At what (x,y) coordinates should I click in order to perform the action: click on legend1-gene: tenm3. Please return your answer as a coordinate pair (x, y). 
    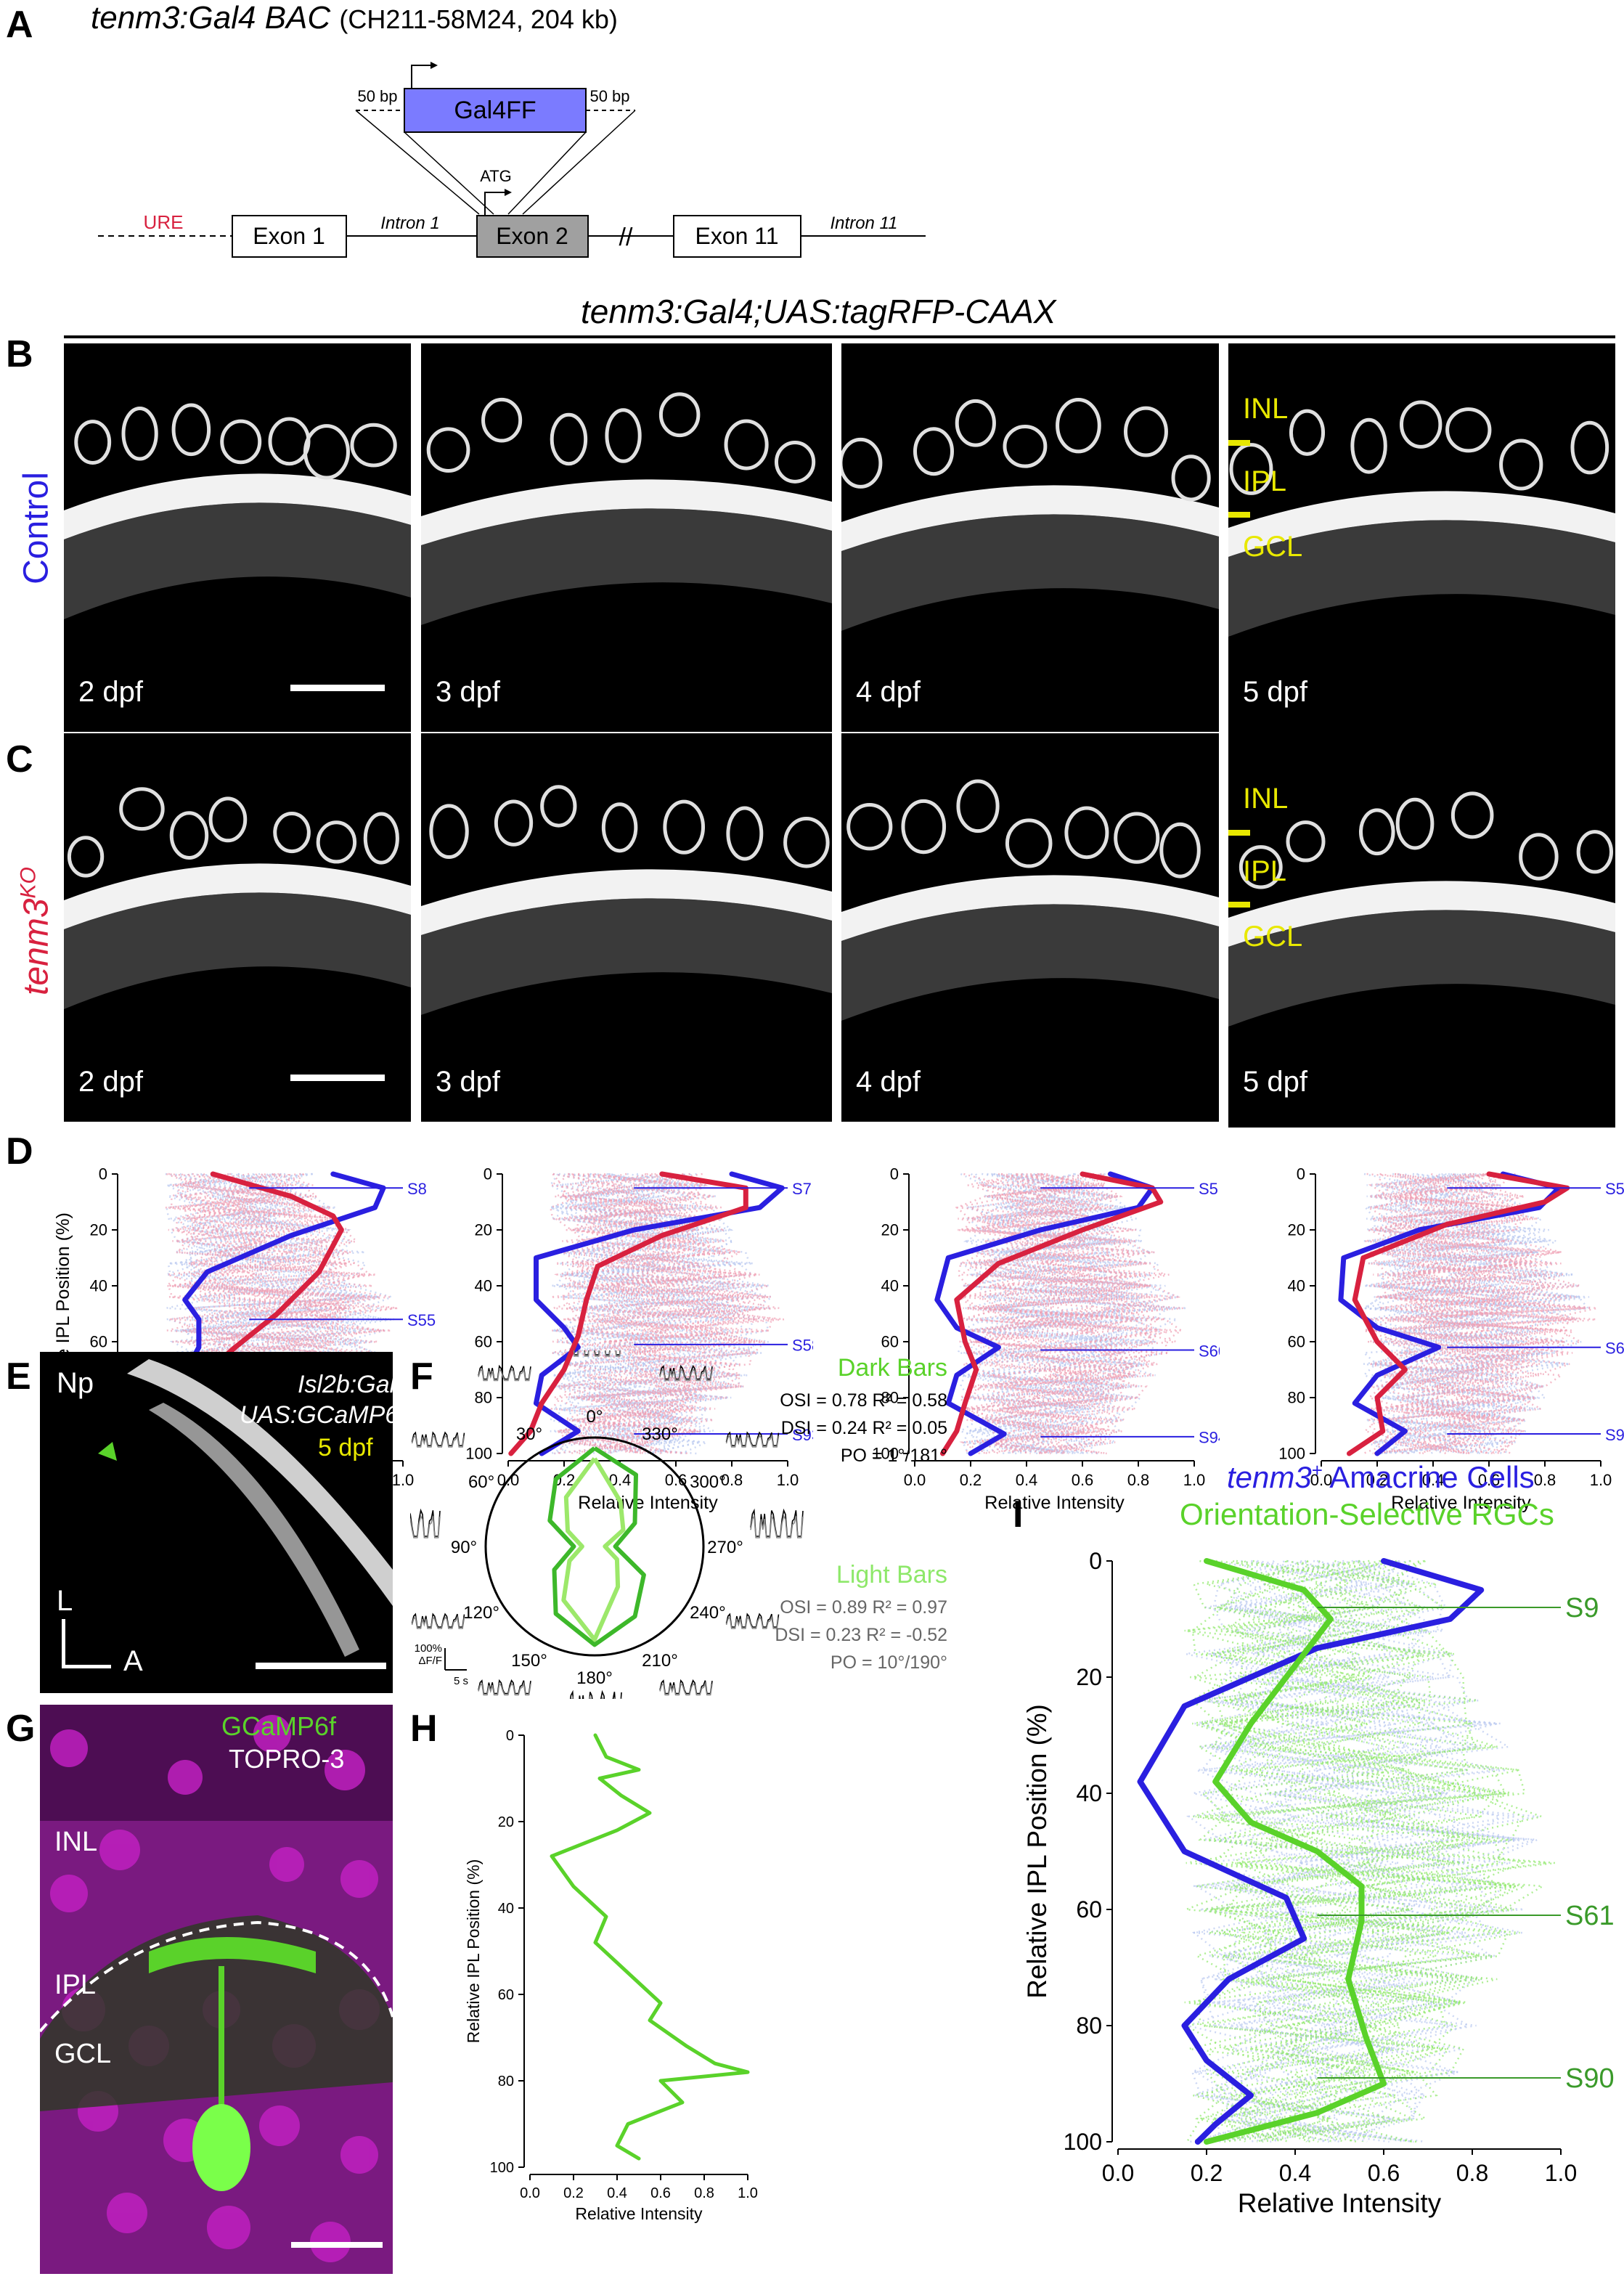
    Looking at the image, I should click on (1269, 1477).